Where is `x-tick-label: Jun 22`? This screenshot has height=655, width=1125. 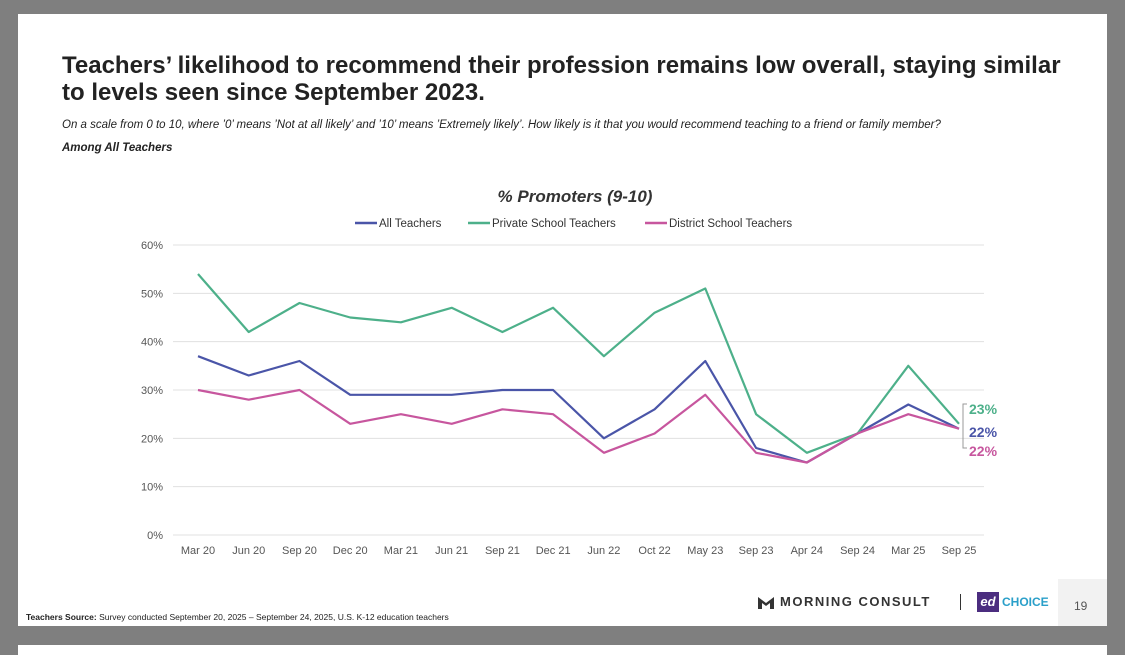
x-tick-label: Jun 22 is located at coordinates (603, 551).